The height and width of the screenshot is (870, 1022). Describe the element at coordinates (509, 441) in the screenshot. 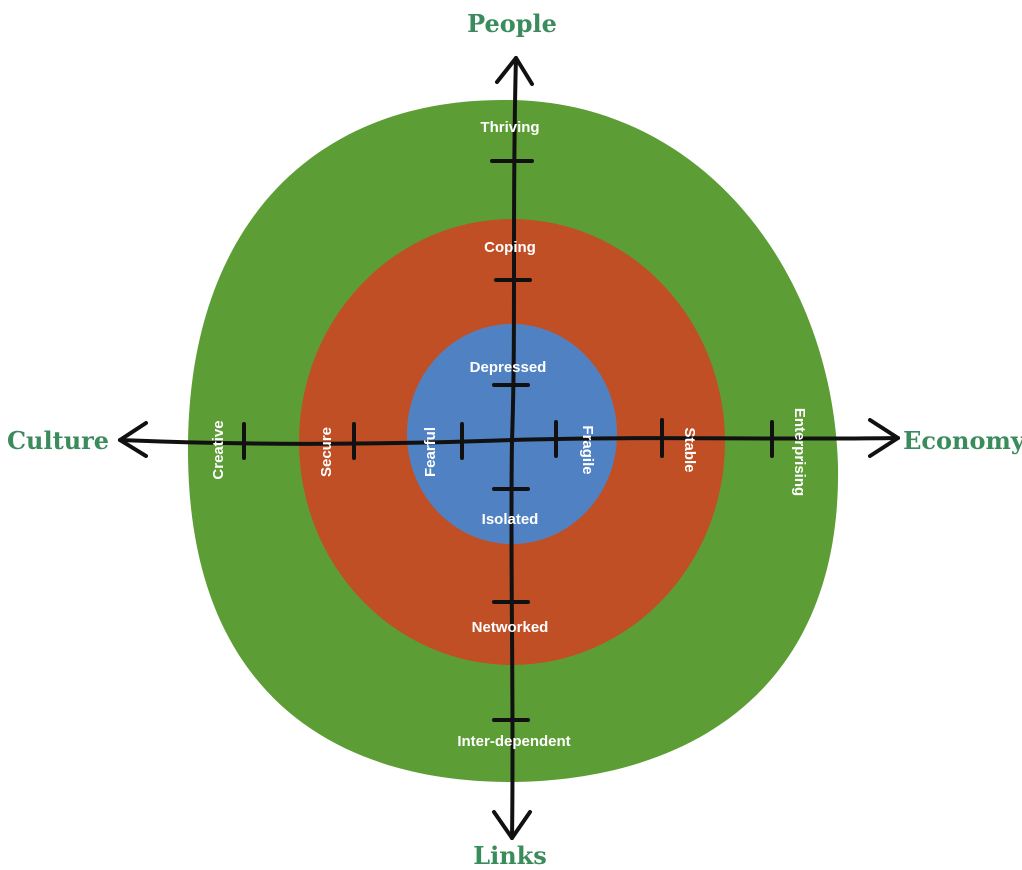

I see `horizontal-axis` at that location.